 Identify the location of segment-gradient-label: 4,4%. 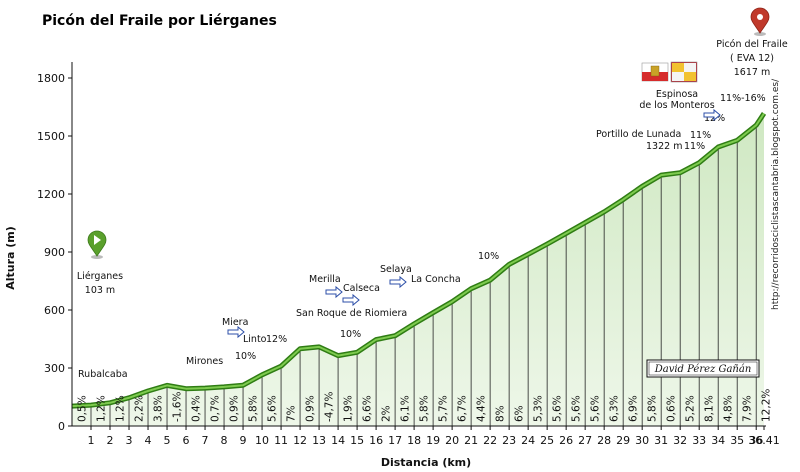
(482, 408).